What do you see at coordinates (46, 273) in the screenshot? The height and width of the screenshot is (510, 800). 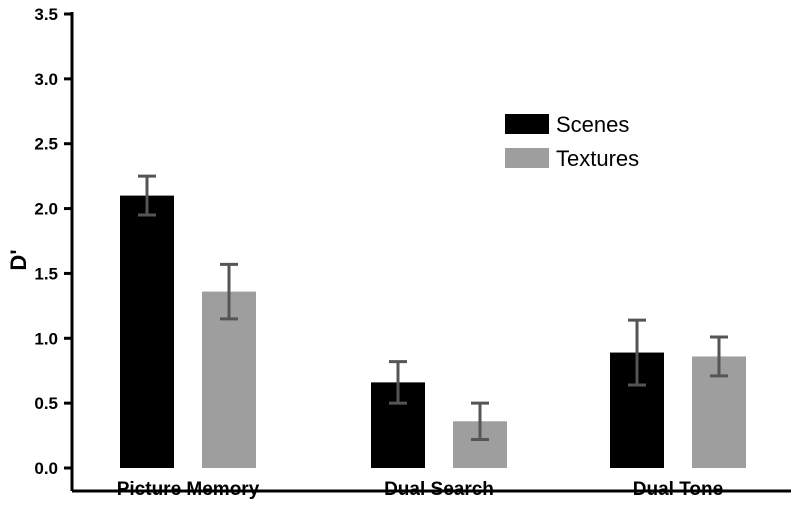 I see `y-tick-label: 1.5` at bounding box center [46, 273].